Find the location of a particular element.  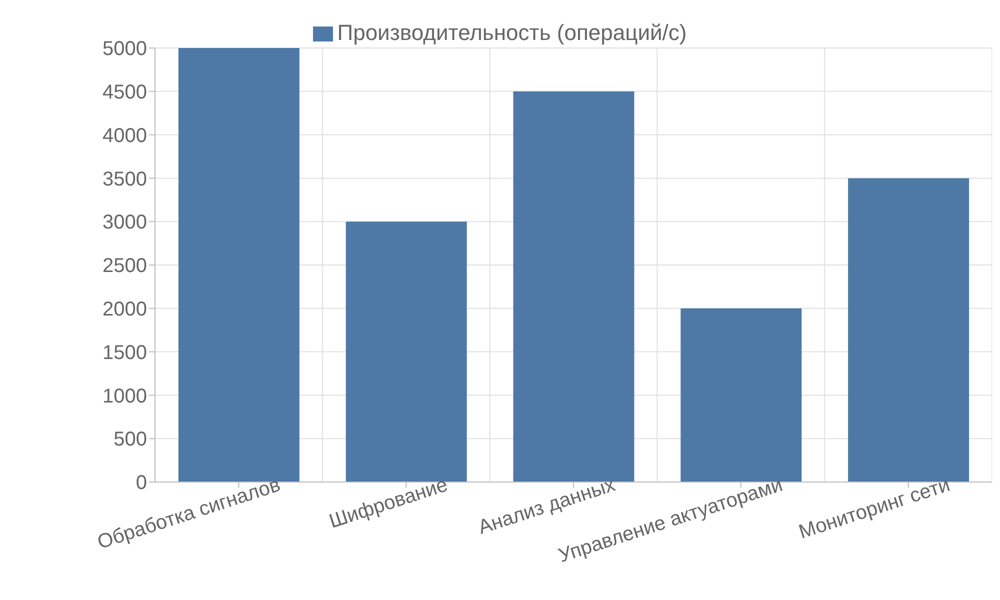

y-tick-label: 500 is located at coordinates (130, 439).